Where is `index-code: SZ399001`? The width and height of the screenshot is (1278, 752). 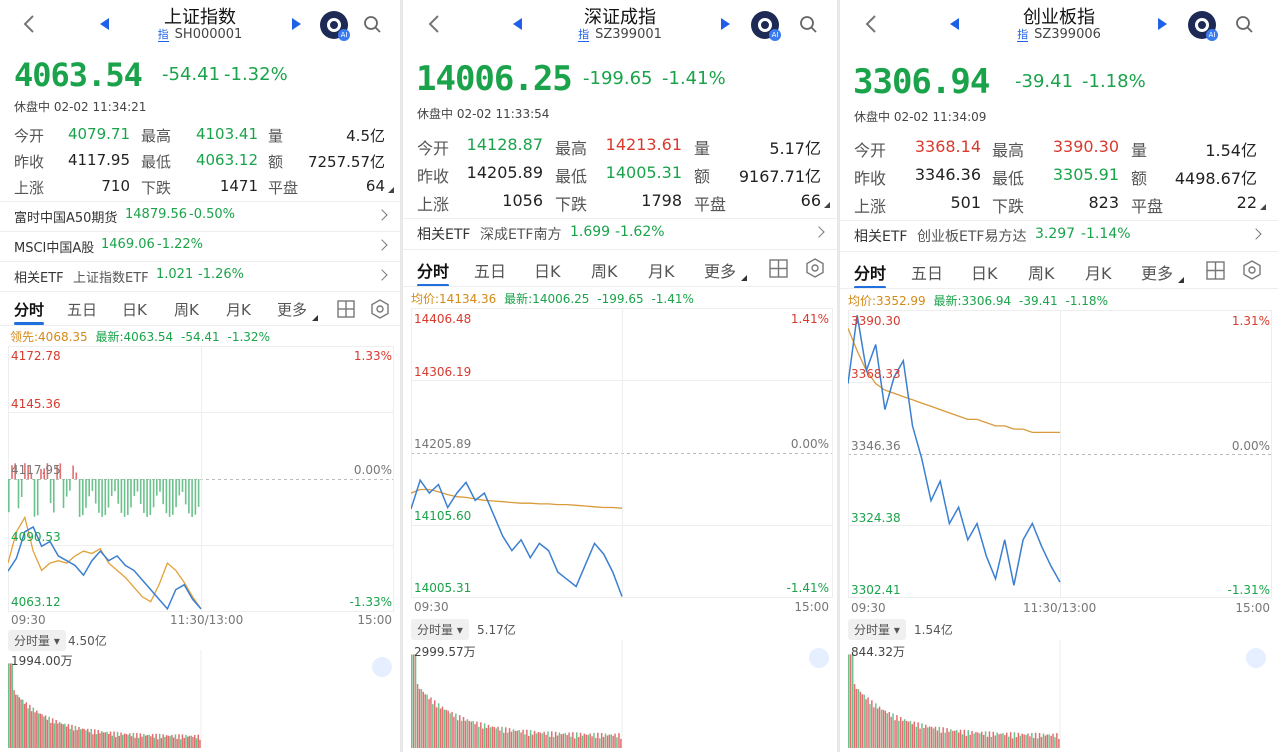 index-code: SZ399001 is located at coordinates (628, 34).